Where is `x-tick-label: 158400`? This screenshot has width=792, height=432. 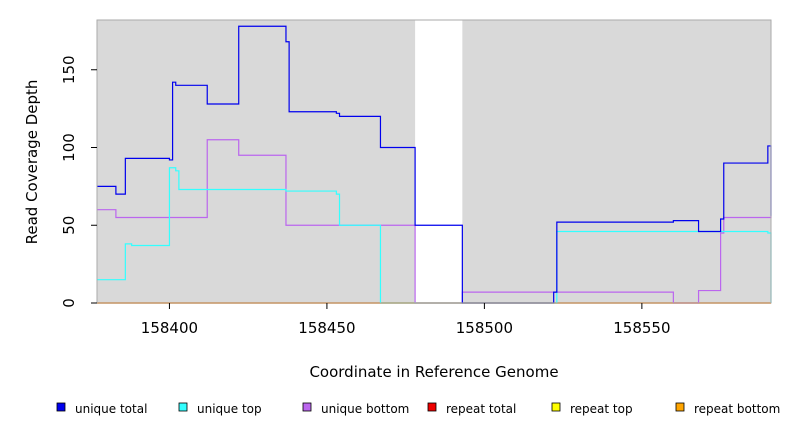 x-tick-label: 158400 is located at coordinates (169, 328).